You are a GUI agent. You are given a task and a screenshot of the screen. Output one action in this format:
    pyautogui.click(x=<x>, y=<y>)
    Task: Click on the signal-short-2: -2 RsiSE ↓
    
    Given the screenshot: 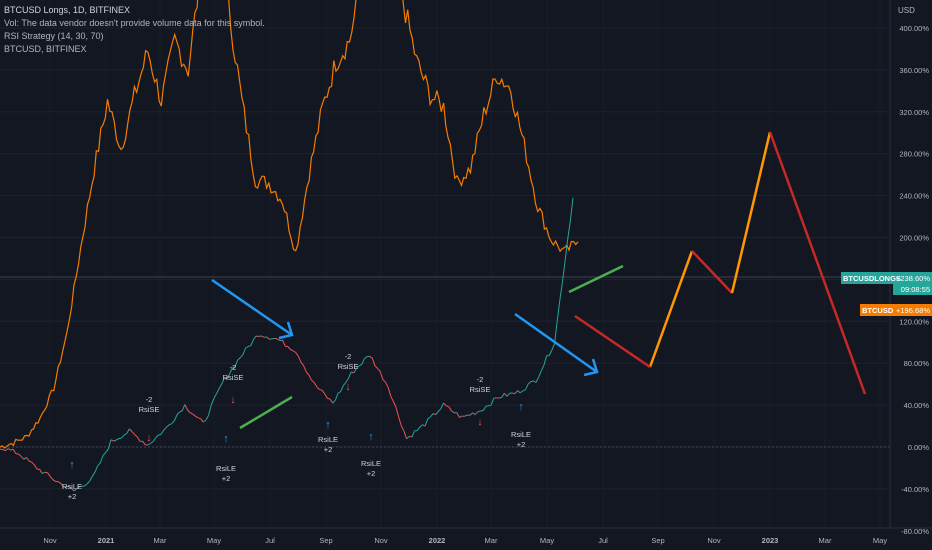 What is the action you would take?
    pyautogui.click(x=233, y=384)
    